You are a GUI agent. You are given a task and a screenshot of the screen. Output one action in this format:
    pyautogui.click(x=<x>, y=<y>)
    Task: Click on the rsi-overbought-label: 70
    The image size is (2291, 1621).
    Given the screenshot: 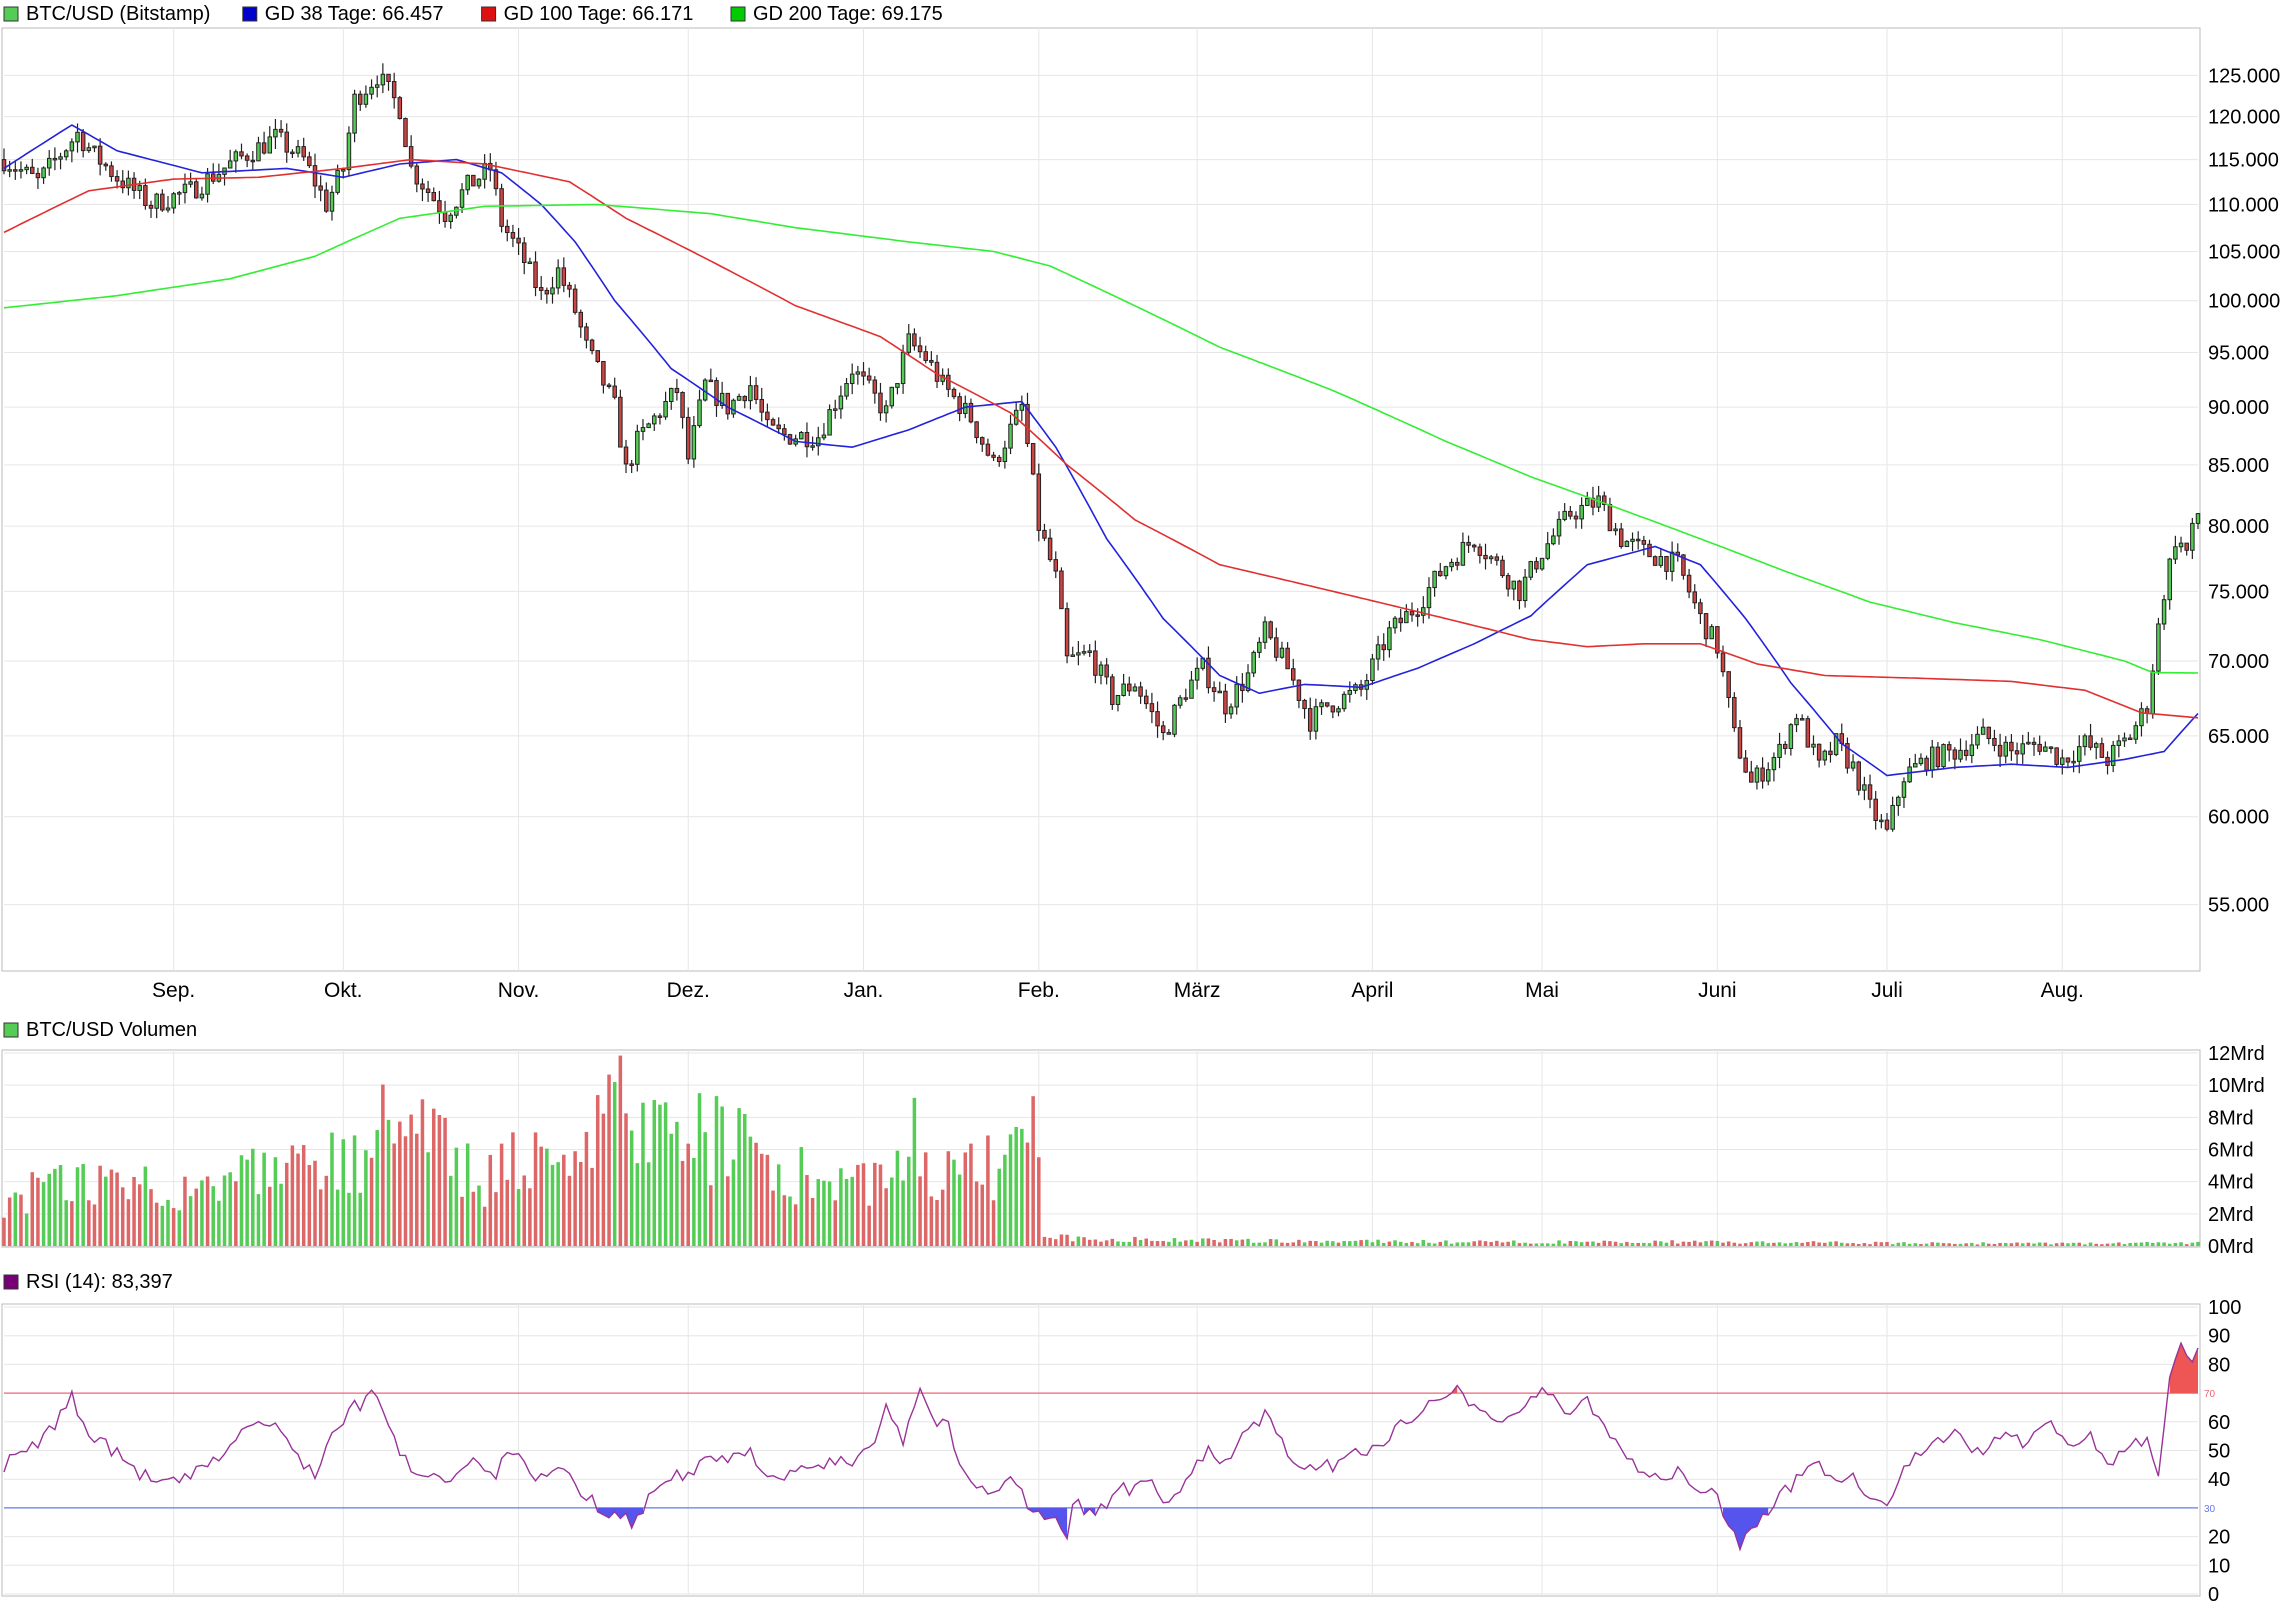 What is the action you would take?
    pyautogui.click(x=2210, y=1394)
    